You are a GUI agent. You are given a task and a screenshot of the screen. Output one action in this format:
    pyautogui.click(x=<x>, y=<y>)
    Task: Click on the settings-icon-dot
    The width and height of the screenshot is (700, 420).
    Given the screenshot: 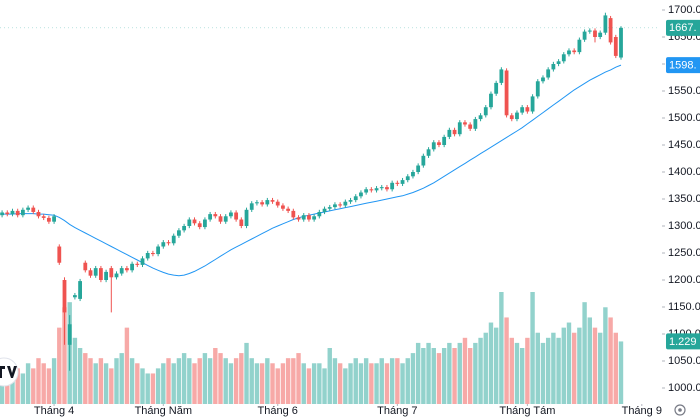 What is the action you would take?
    pyautogui.click(x=680, y=410)
    